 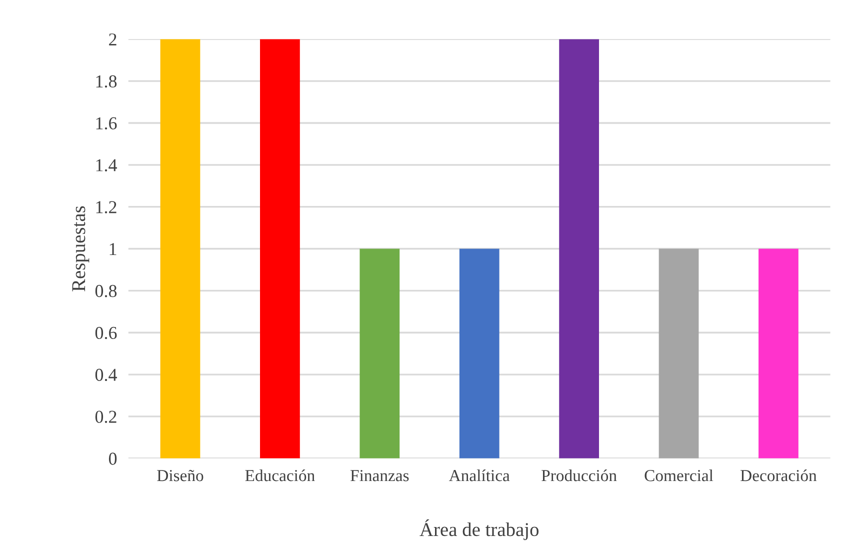 What do you see at coordinates (106, 207) in the screenshot?
I see `y-tick-label: 1.2` at bounding box center [106, 207].